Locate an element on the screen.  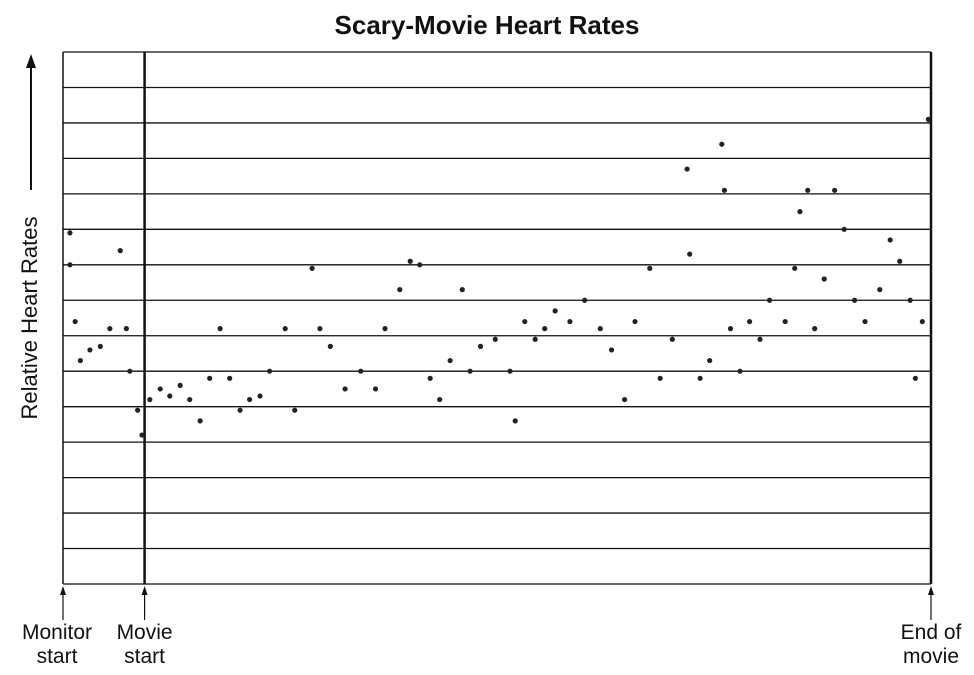
x-tick-label: End of movie is located at coordinates (931, 644).